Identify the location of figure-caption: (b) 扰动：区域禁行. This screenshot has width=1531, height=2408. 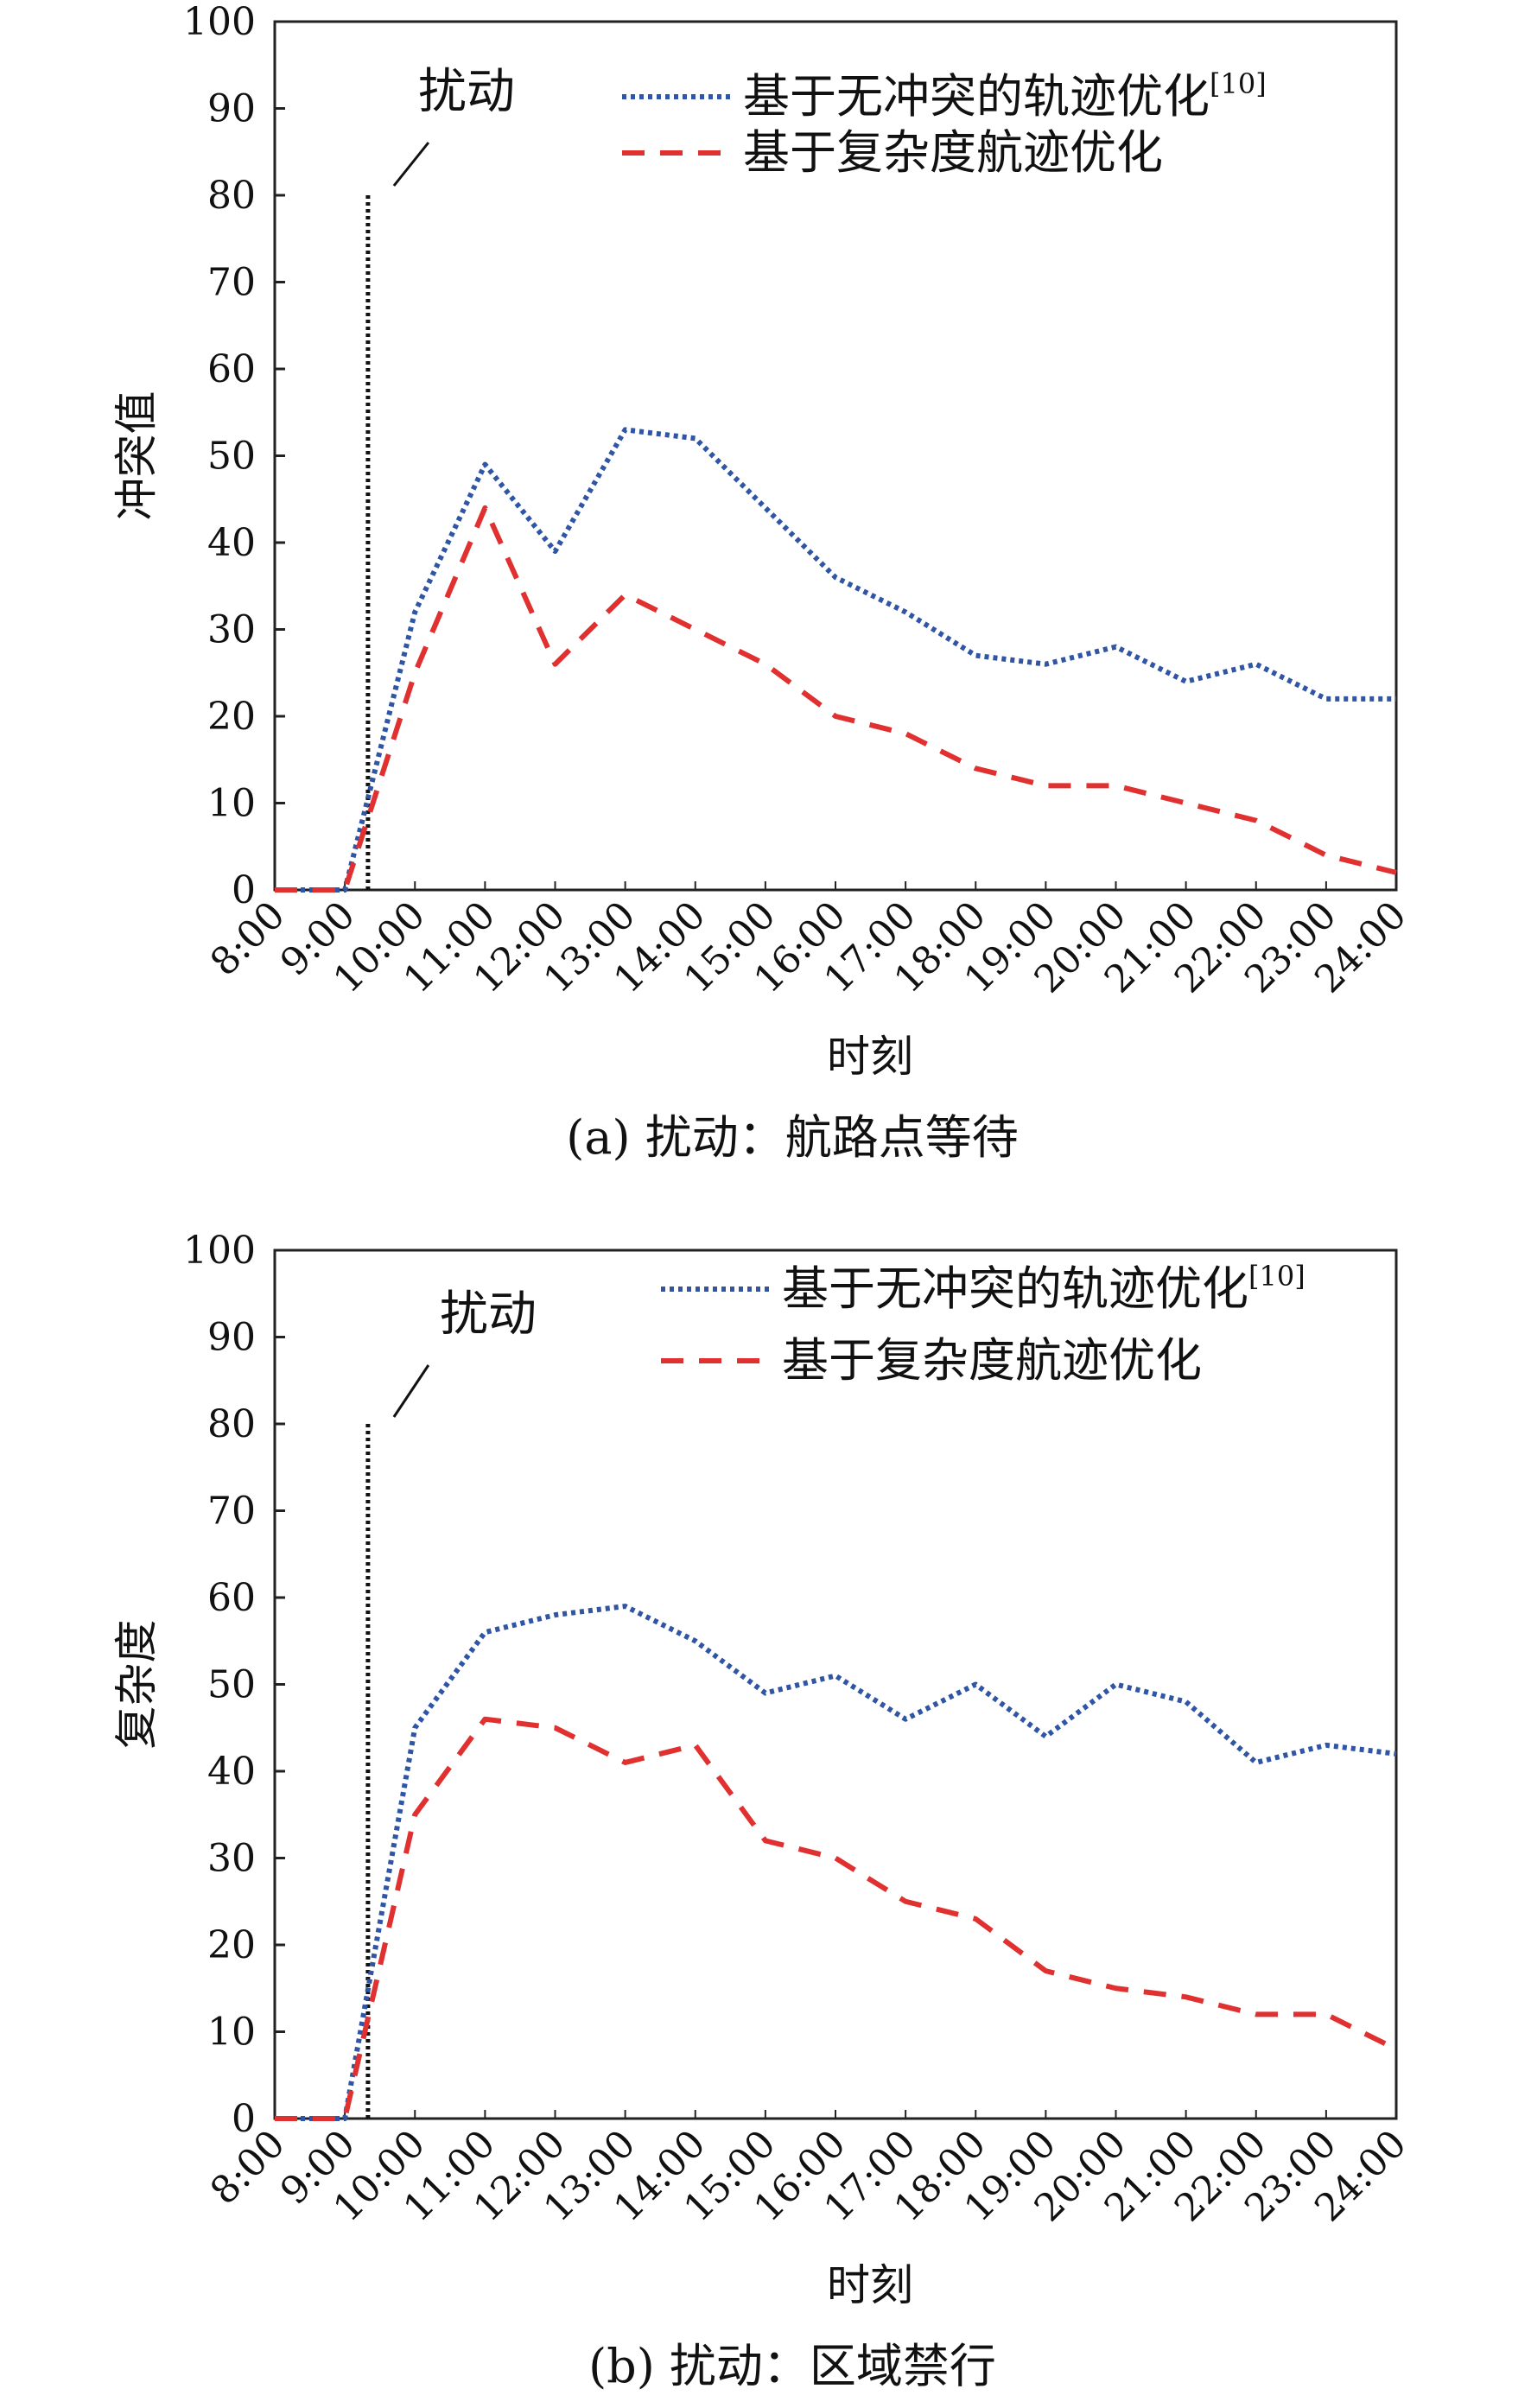
(792, 2366).